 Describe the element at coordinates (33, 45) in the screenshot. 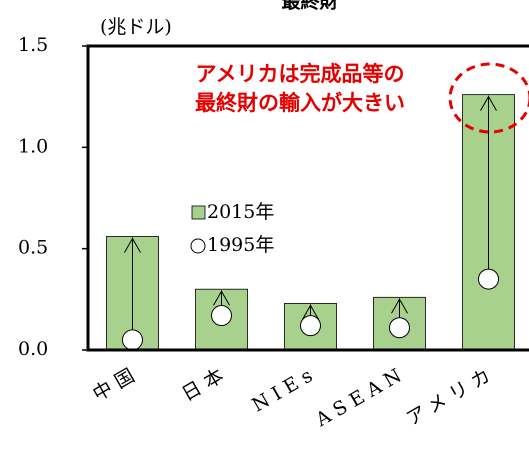

I see `y-tick-label: 1.5` at that location.